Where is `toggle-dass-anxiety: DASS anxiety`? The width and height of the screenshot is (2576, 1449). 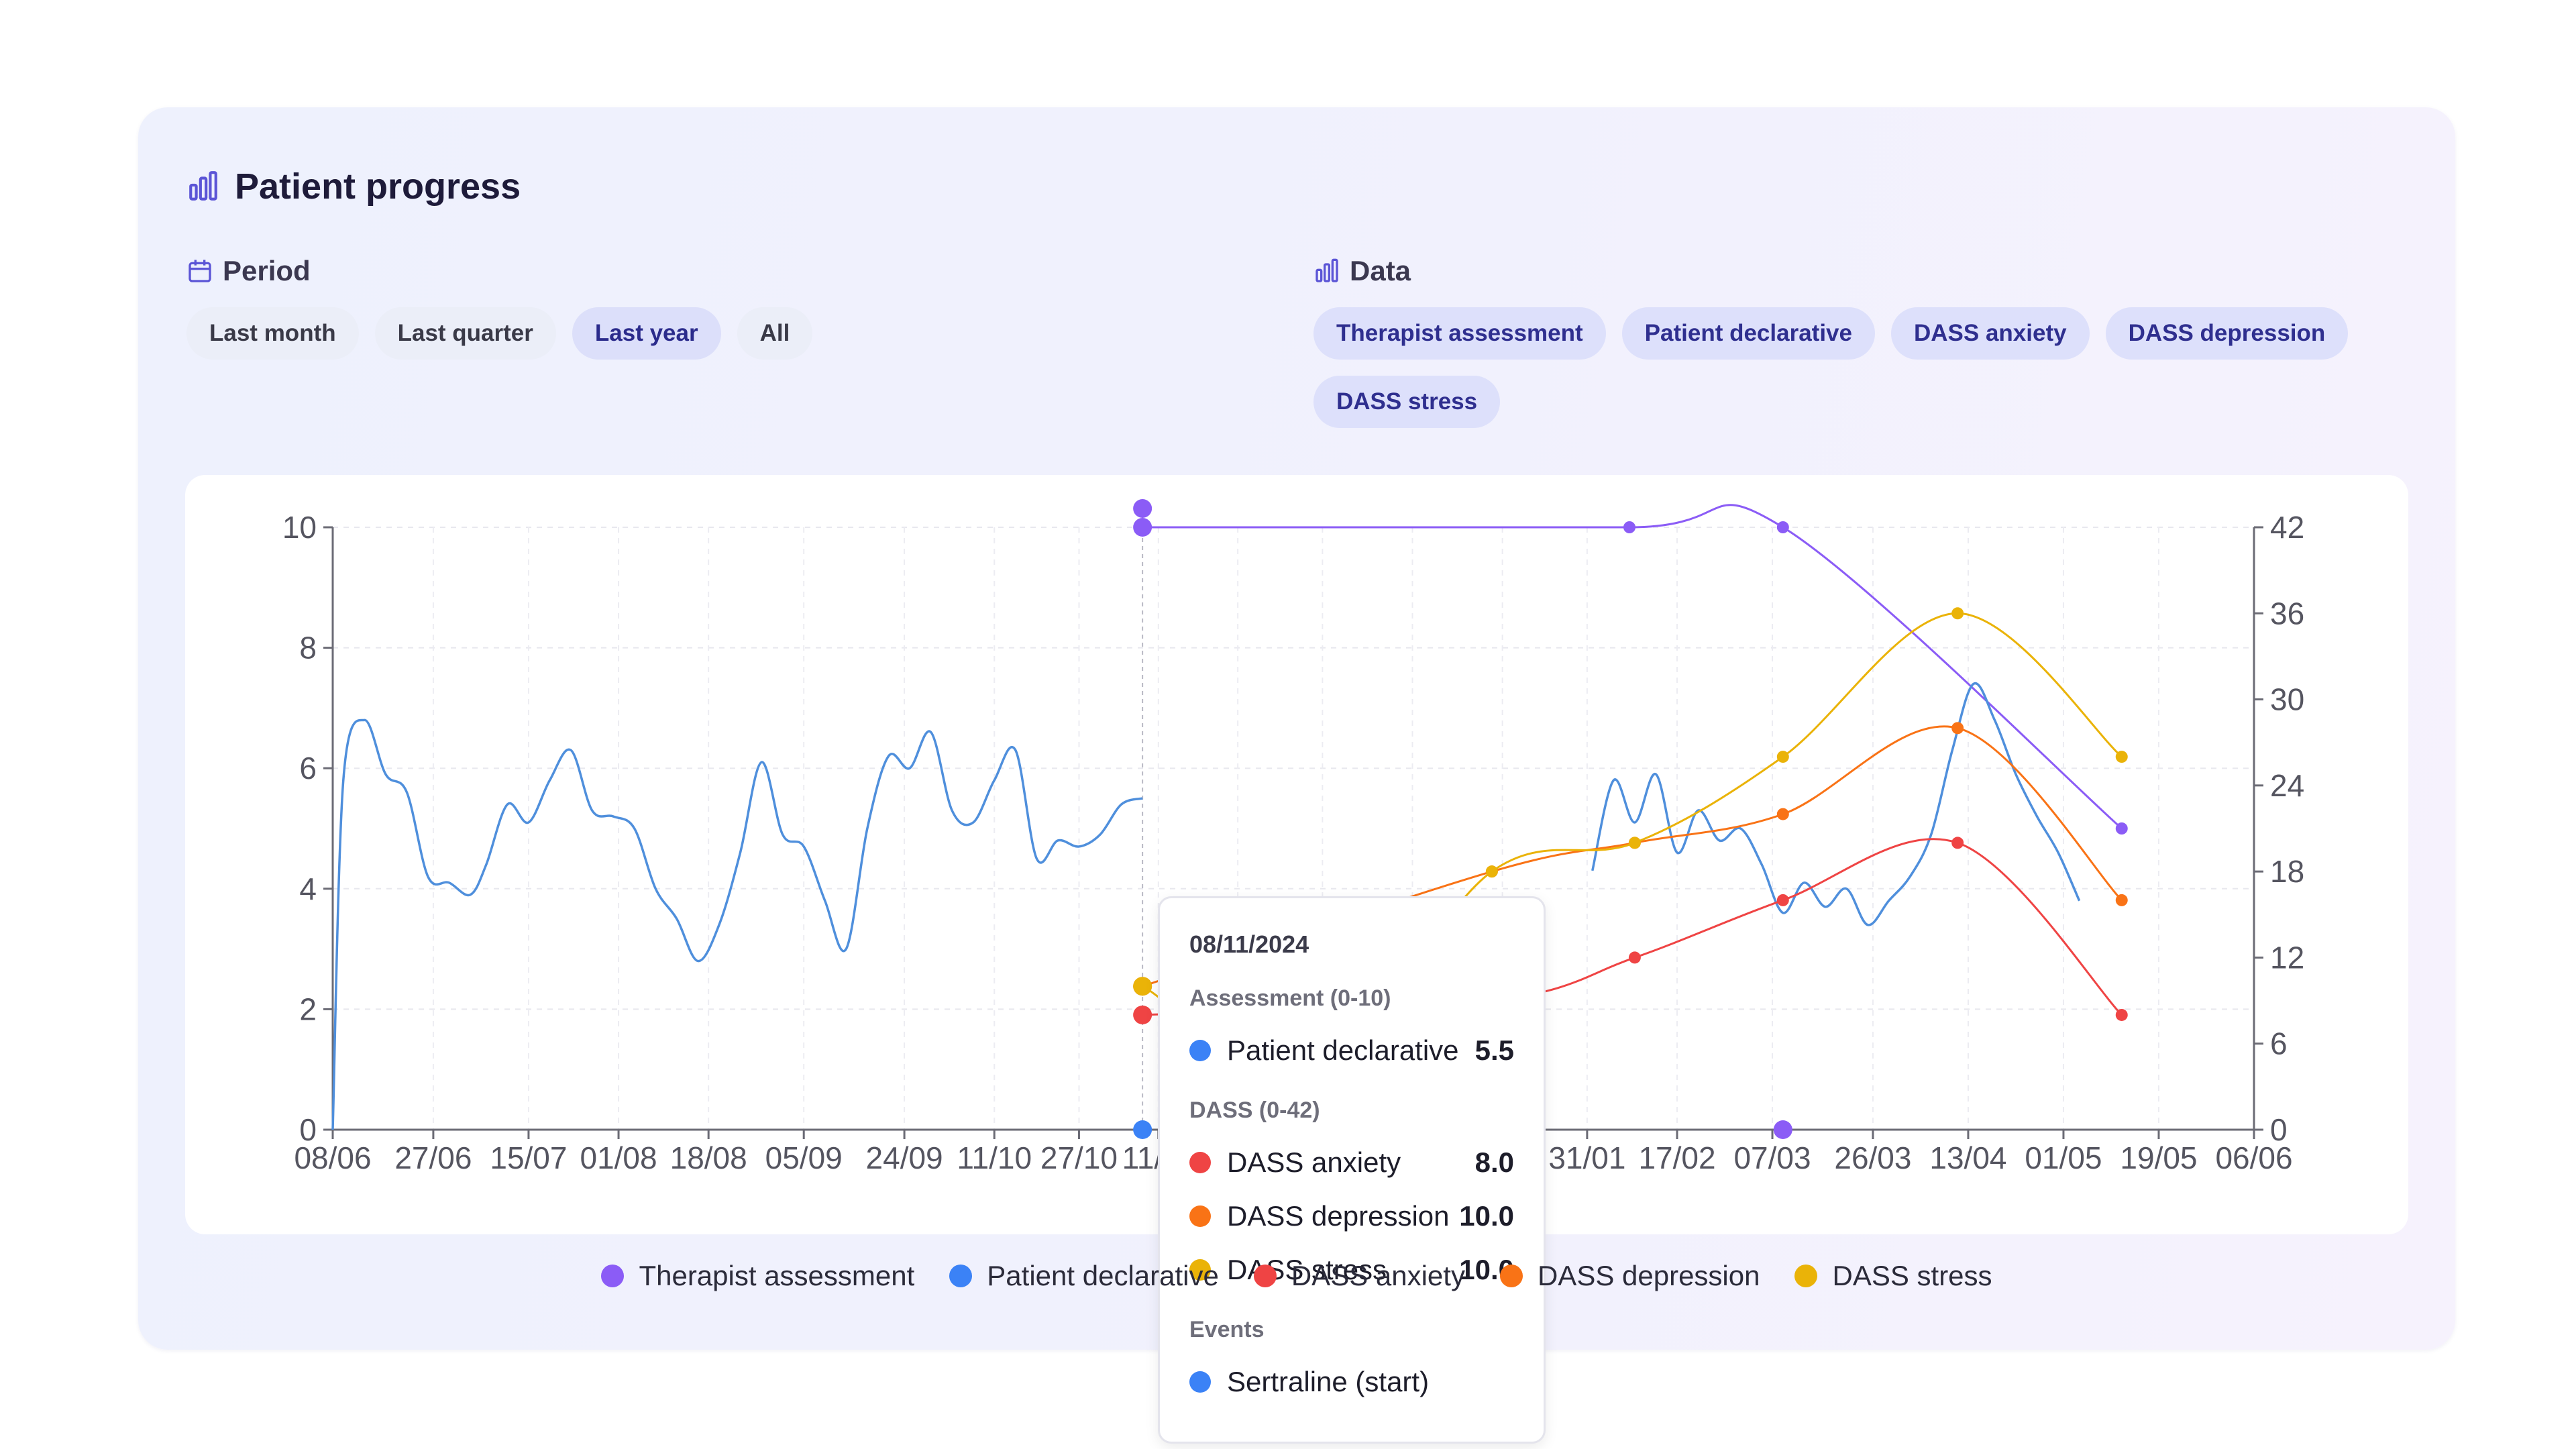
toggle-dass-anxiety: DASS anxiety is located at coordinates (1990, 333).